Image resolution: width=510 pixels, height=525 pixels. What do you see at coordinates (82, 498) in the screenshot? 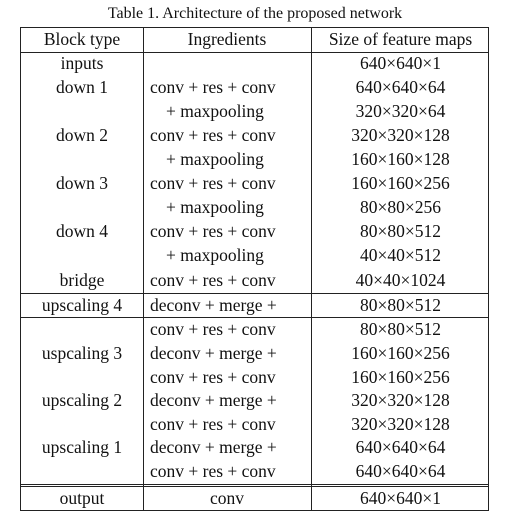
I see `block-type-cell: output` at bounding box center [82, 498].